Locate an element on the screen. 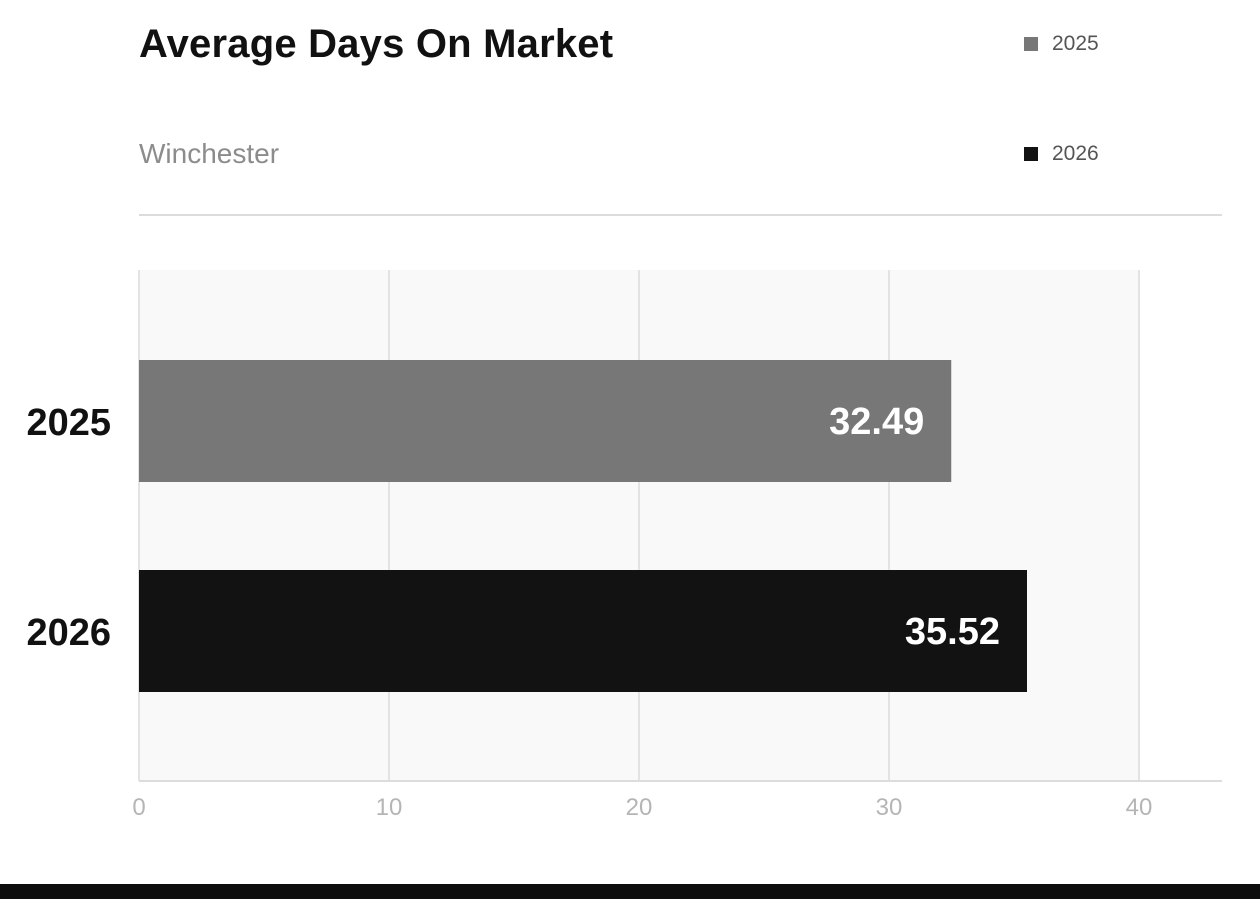 The image size is (1260, 899). header-divider is located at coordinates (680, 215).